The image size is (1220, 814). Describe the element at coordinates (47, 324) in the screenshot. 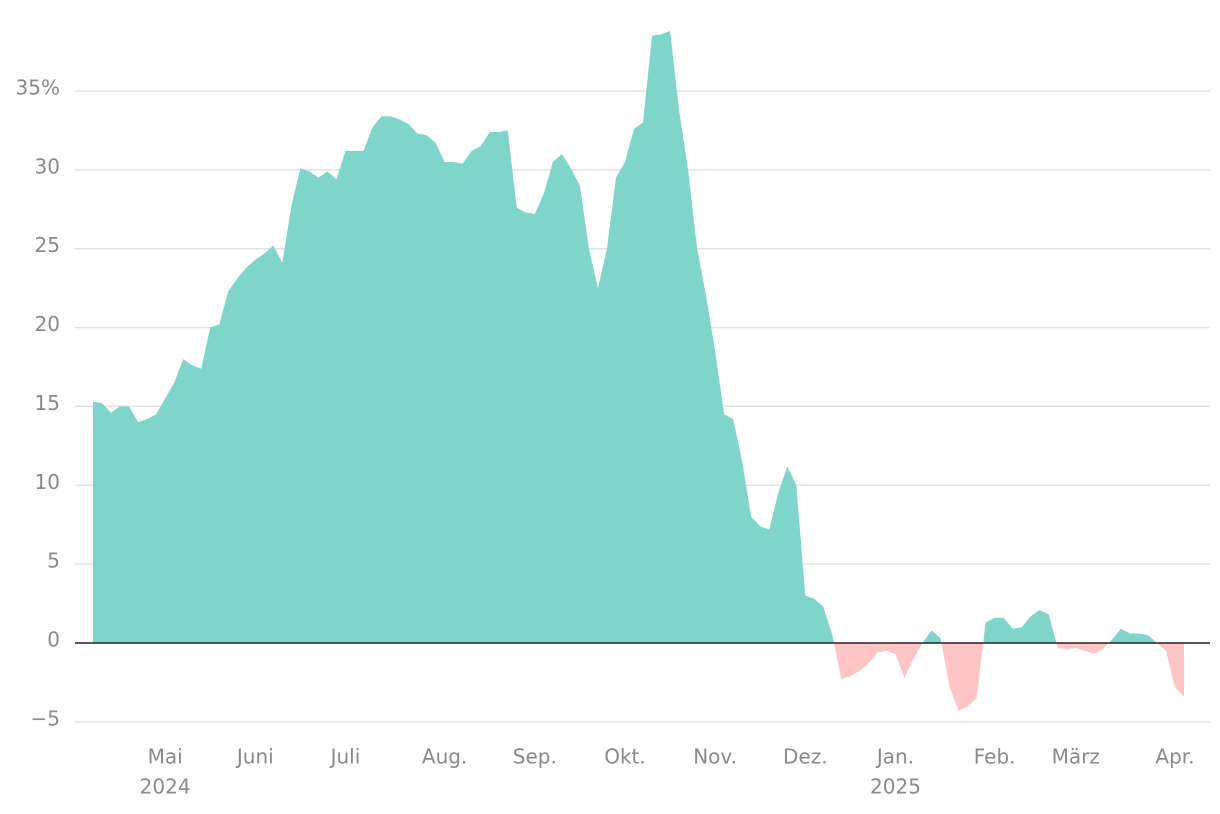

I see `y-tick-label: 20` at that location.